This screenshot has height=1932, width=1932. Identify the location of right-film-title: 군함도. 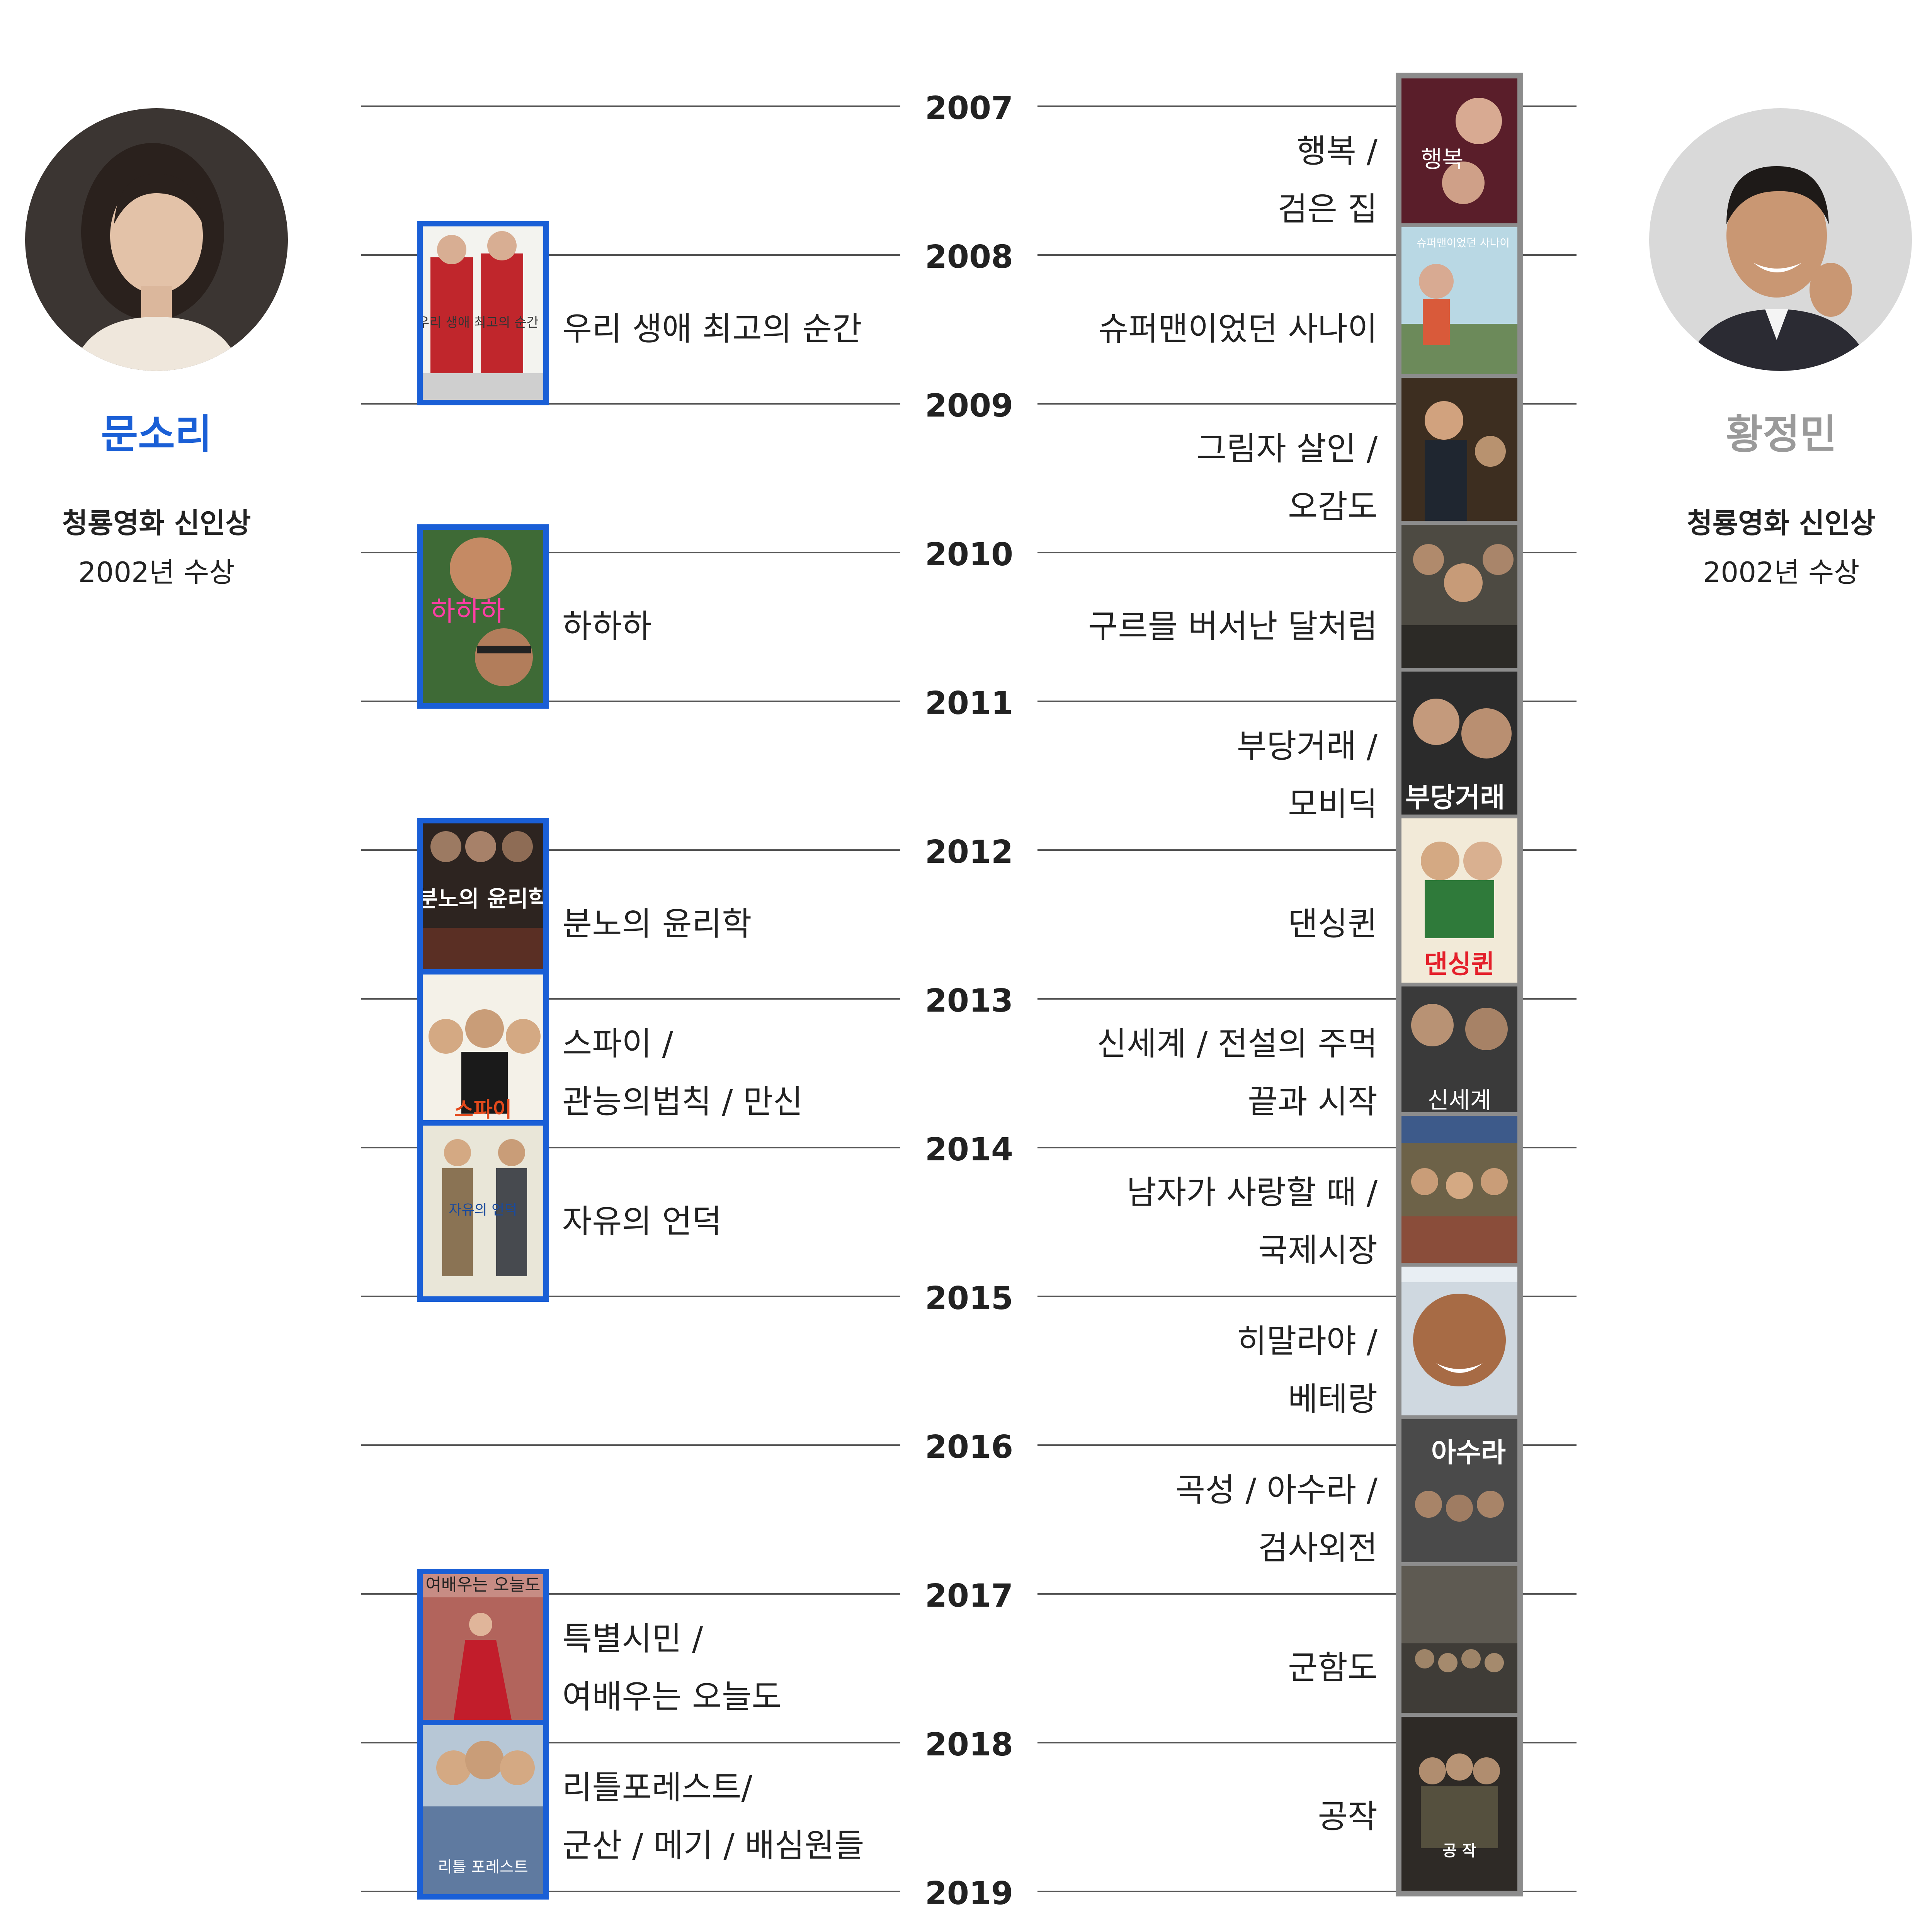
(1333, 1668).